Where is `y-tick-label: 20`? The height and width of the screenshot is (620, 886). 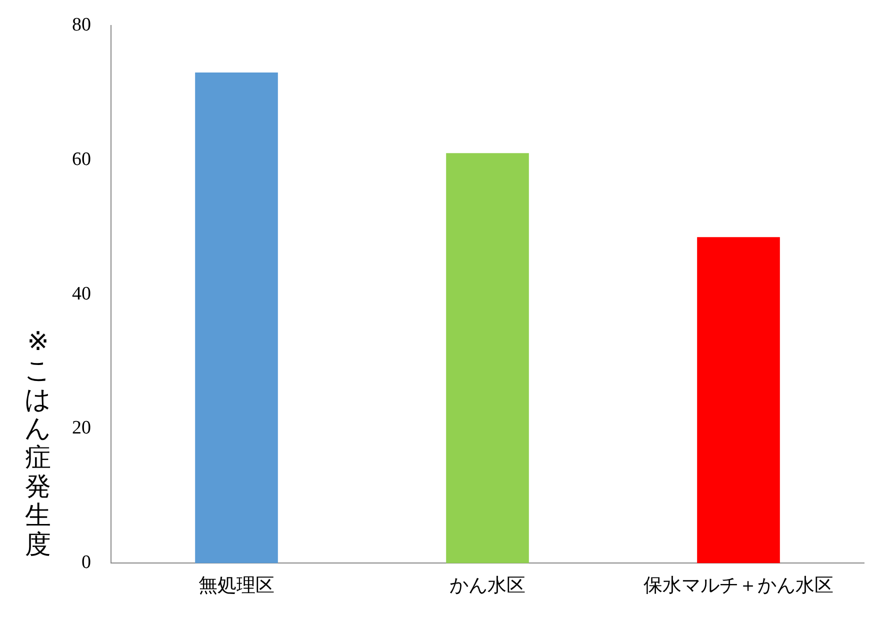 y-tick-label: 20 is located at coordinates (81, 428).